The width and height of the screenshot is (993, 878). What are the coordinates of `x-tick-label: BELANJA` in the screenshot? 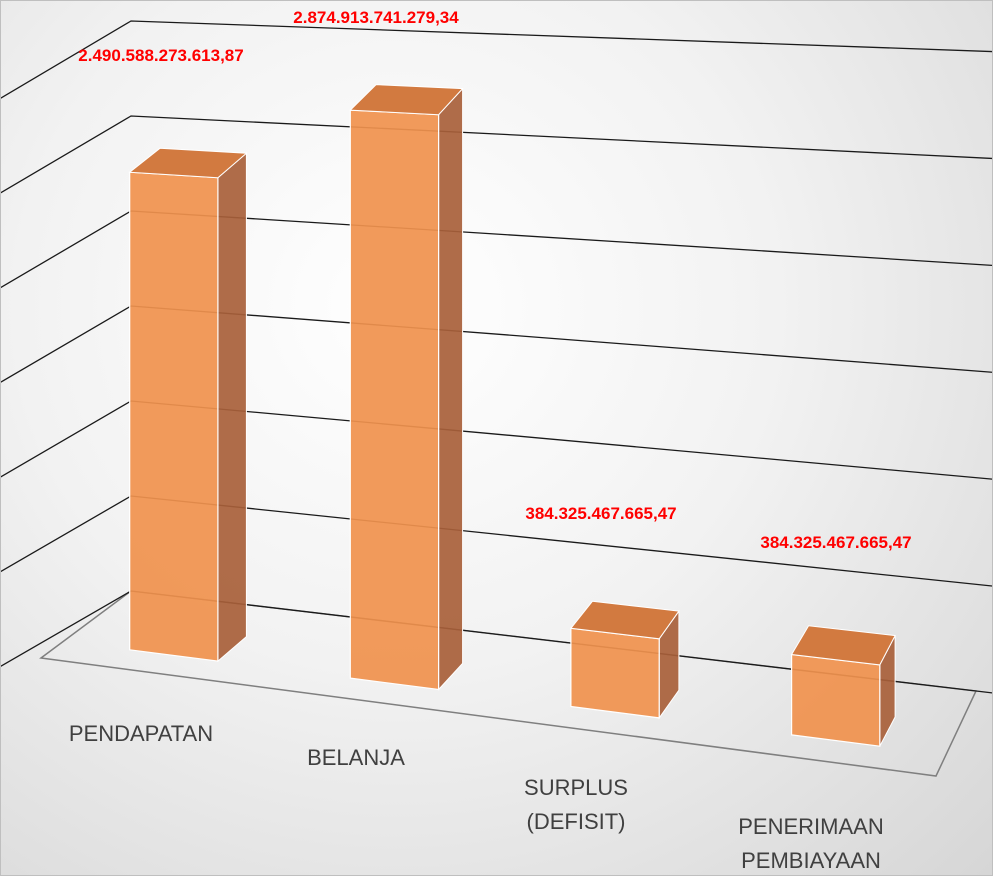 It's located at (356, 757).